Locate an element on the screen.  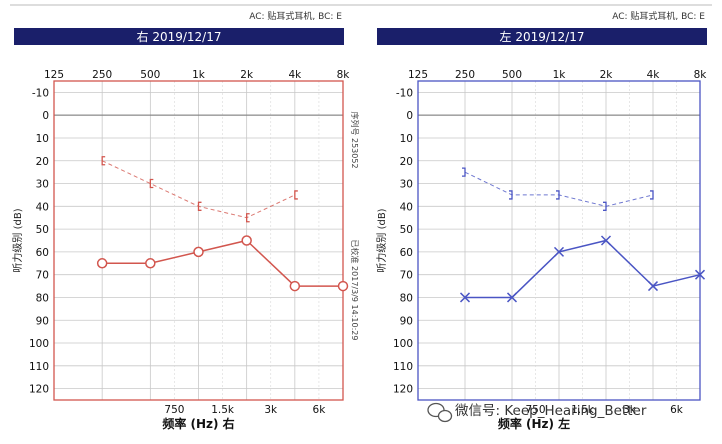
side-note: 已校准 2017/3/9 14:10:29 is located at coordinates (355, 290).